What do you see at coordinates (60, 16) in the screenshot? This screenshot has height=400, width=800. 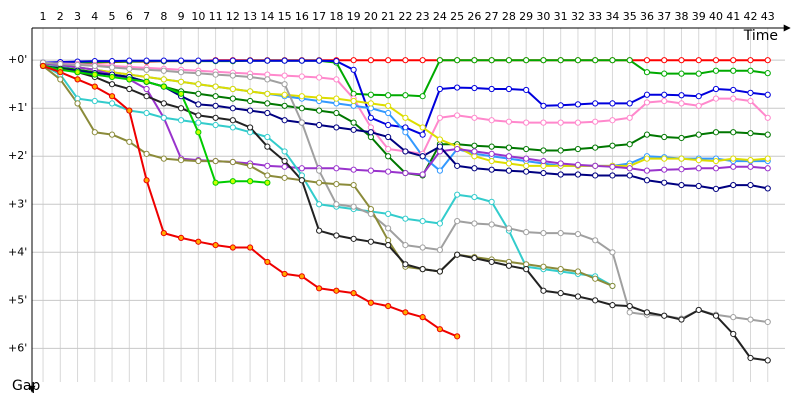 I see `x-tick-label: 2` at bounding box center [60, 16].